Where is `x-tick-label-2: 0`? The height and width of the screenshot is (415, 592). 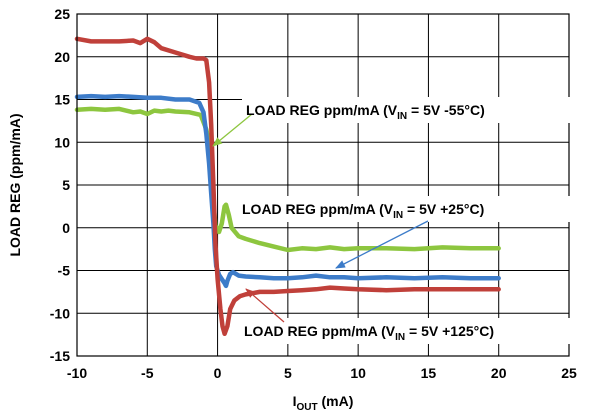
x-tick-label-2: 0 is located at coordinates (218, 373).